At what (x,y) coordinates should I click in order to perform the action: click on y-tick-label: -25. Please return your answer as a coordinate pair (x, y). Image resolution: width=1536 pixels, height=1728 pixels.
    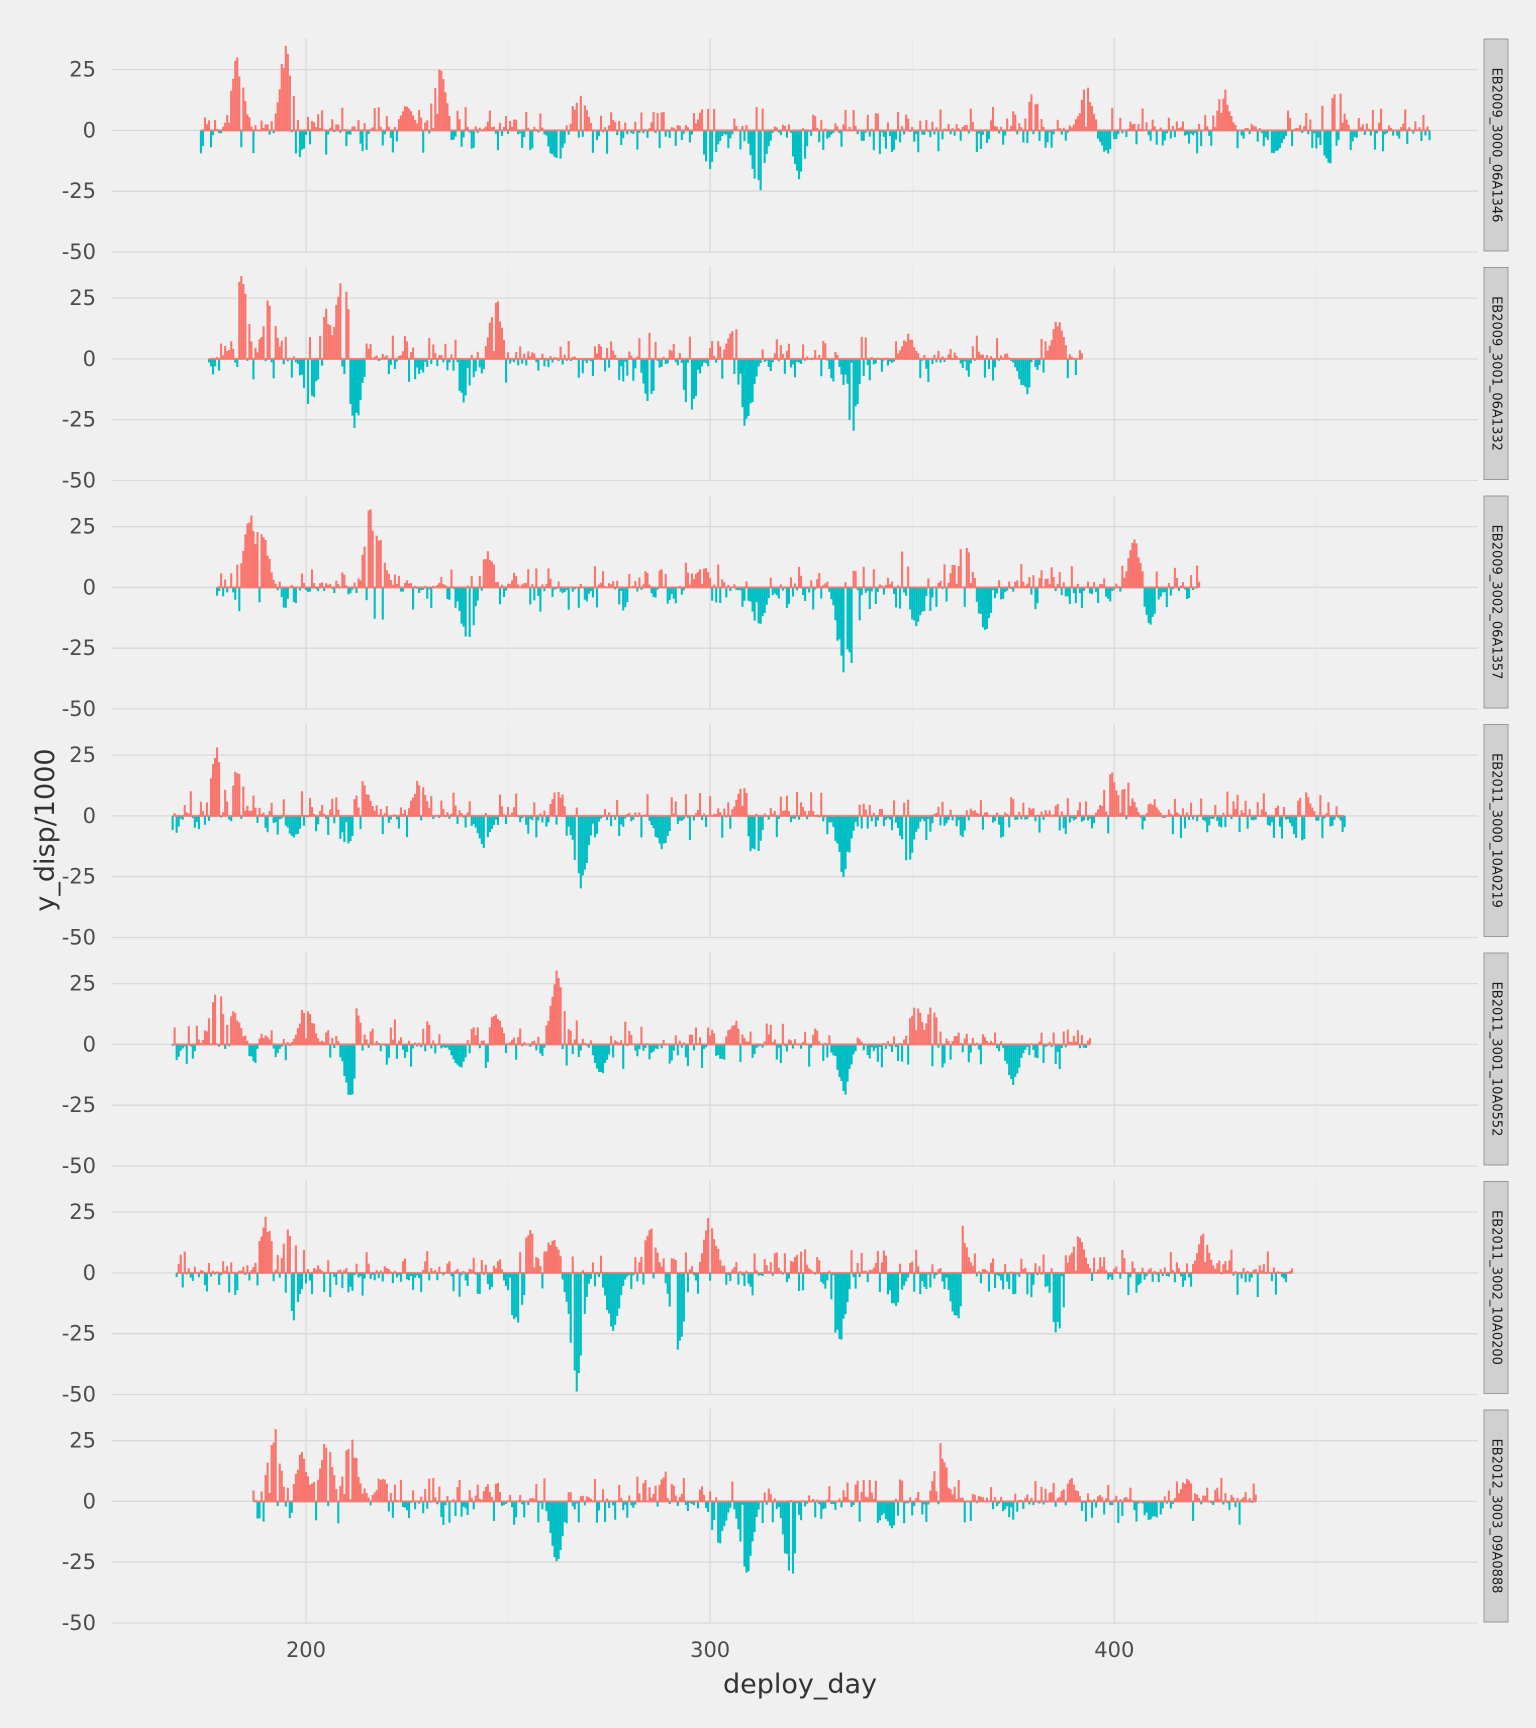
    Looking at the image, I should click on (79, 648).